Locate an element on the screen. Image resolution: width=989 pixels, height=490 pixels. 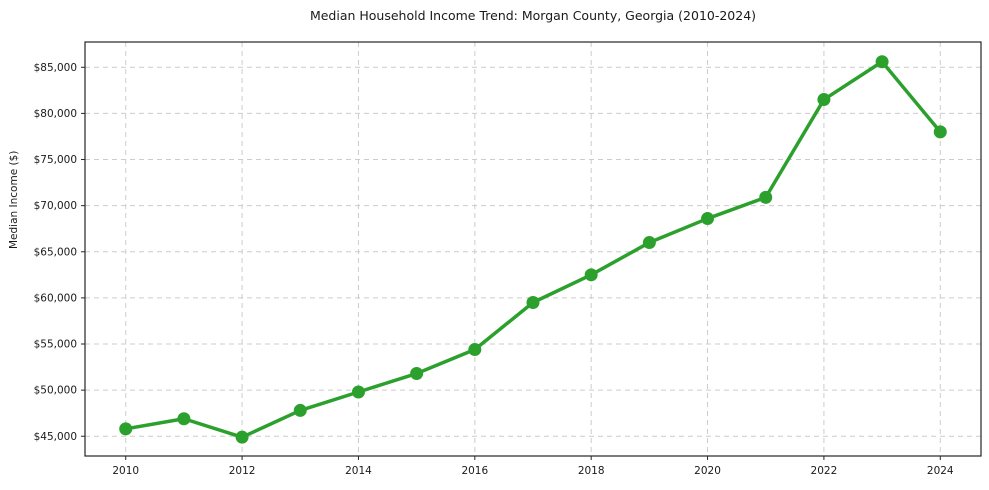
y-tick-label: $45,000 is located at coordinates (55, 437).